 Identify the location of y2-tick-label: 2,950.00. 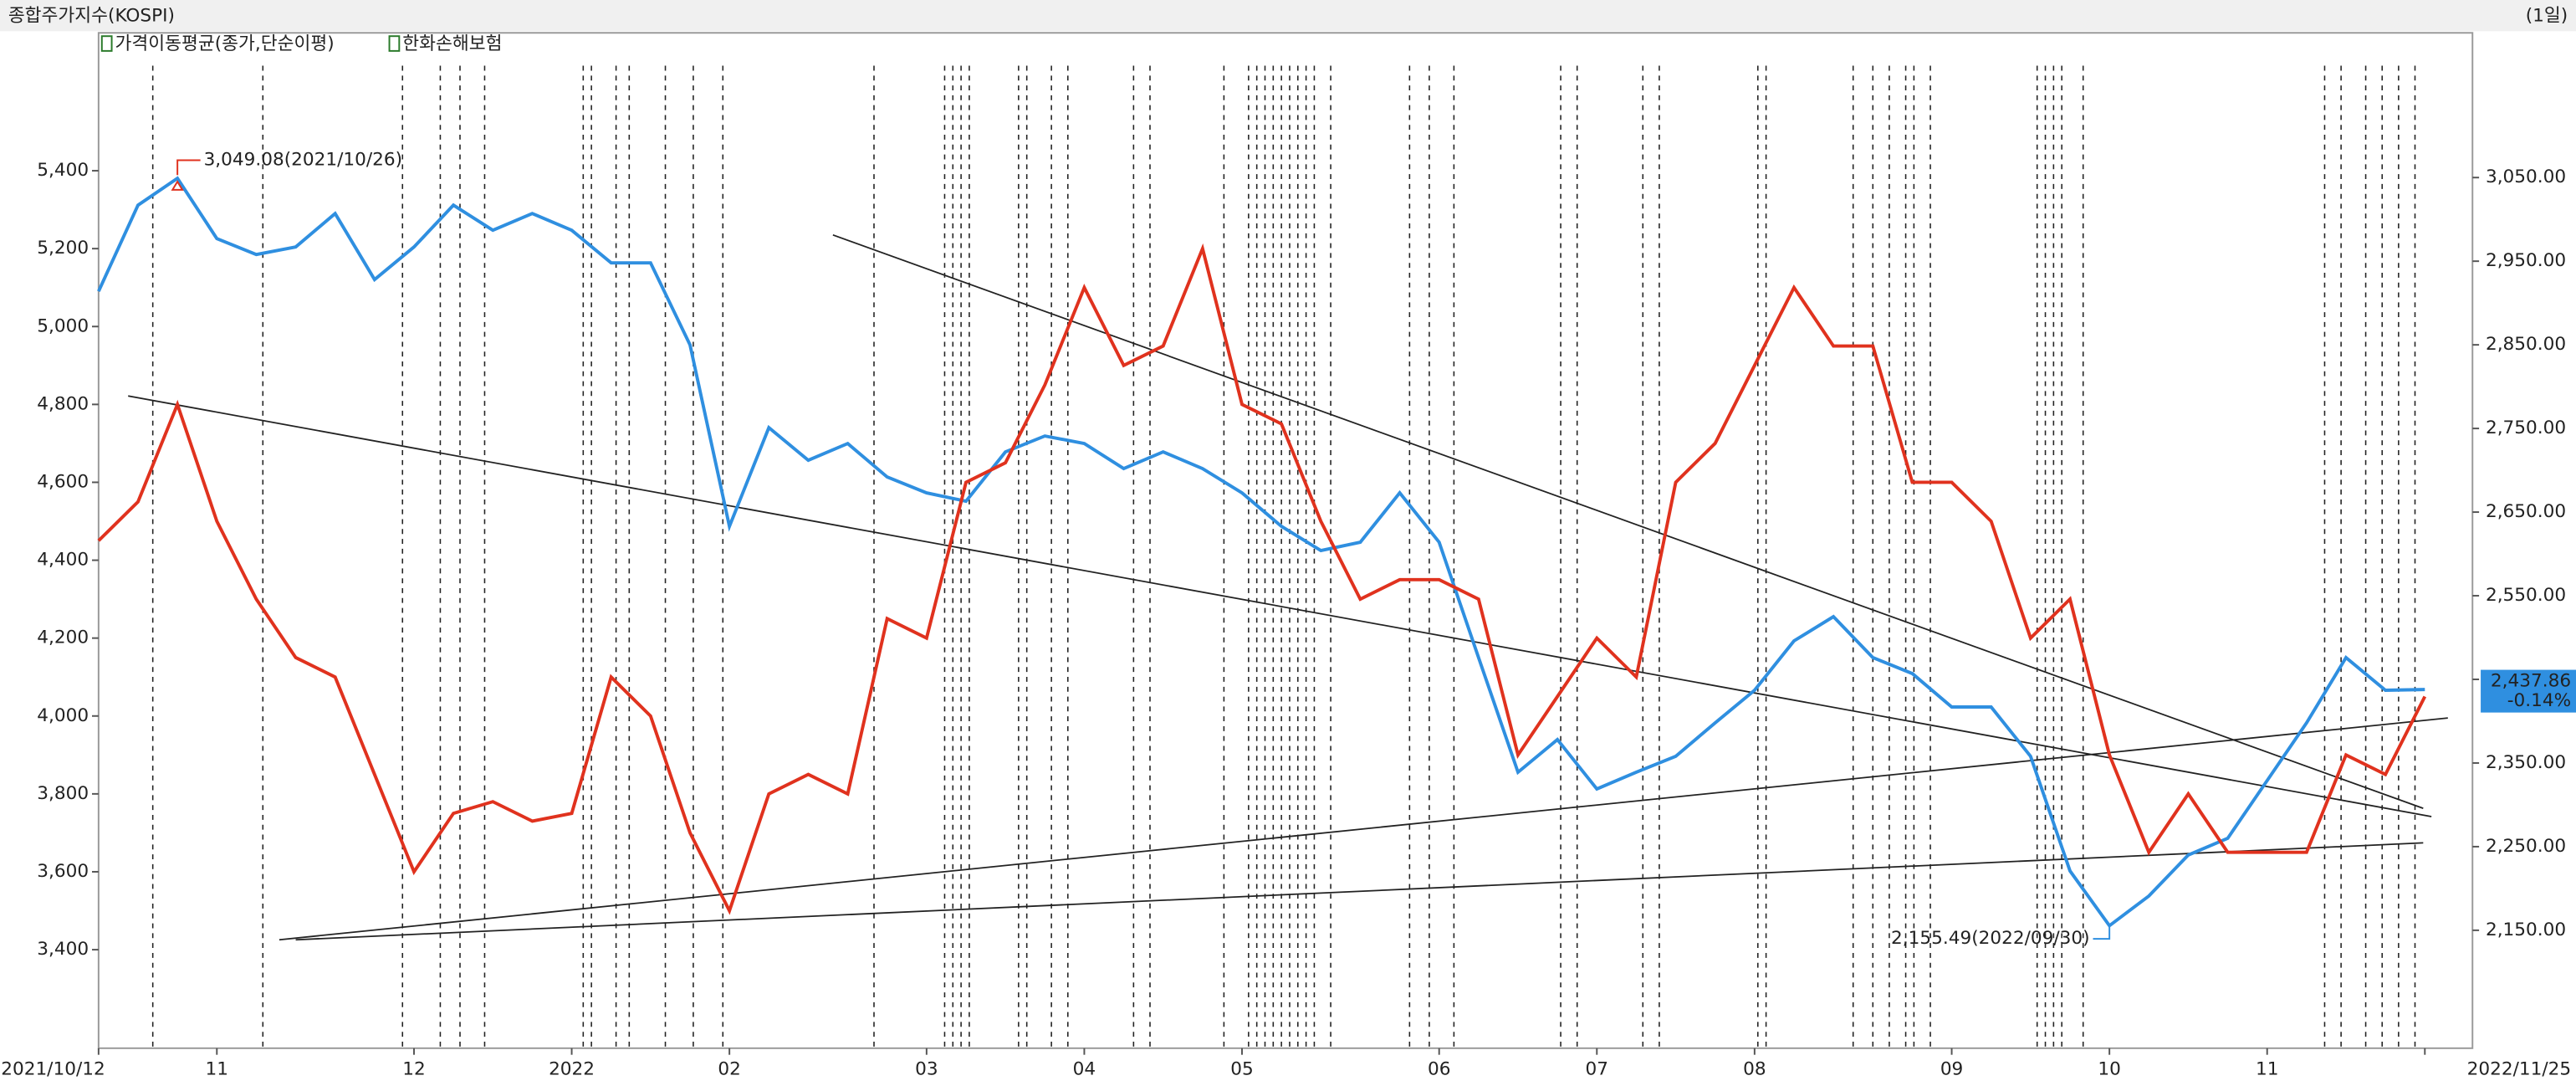
(2526, 260).